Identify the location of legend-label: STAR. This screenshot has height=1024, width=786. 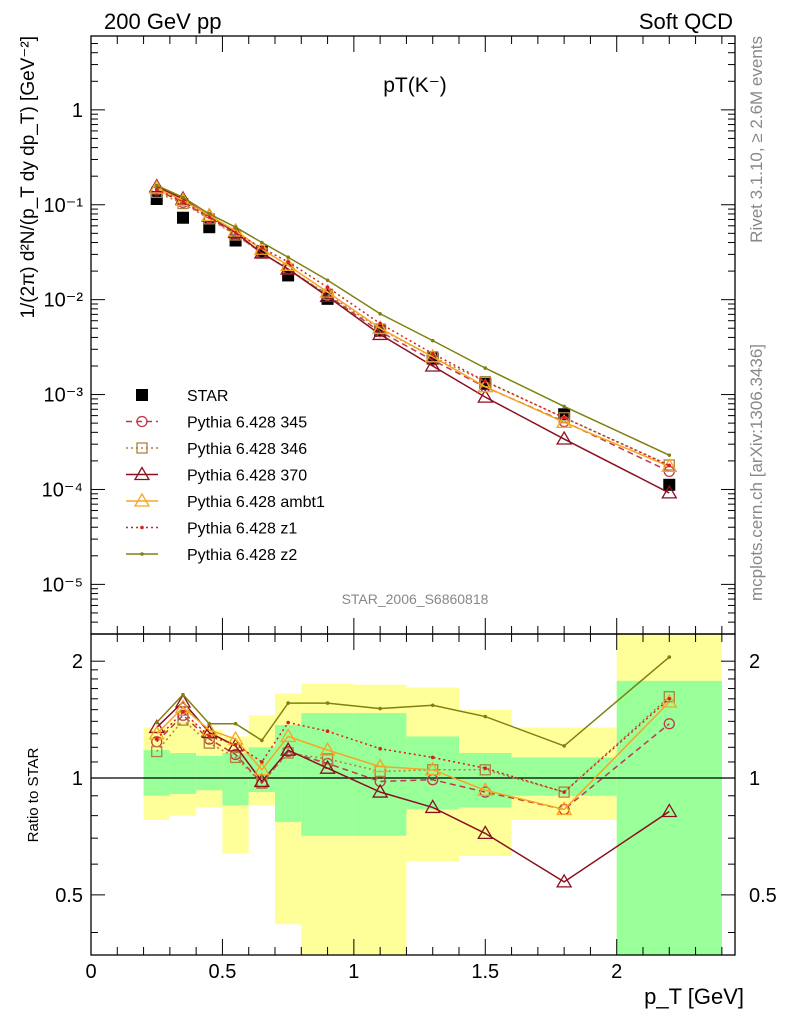
(207, 396).